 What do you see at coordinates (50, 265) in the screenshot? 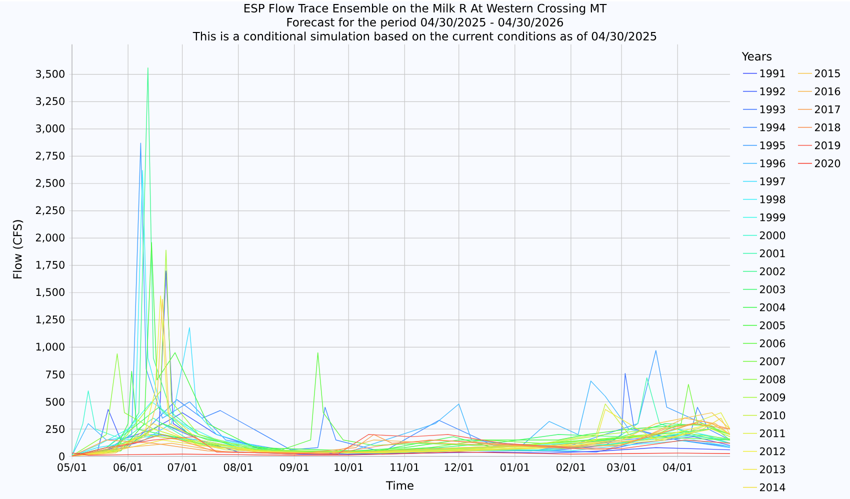
I see `y-tick-label: 1,750` at bounding box center [50, 265].